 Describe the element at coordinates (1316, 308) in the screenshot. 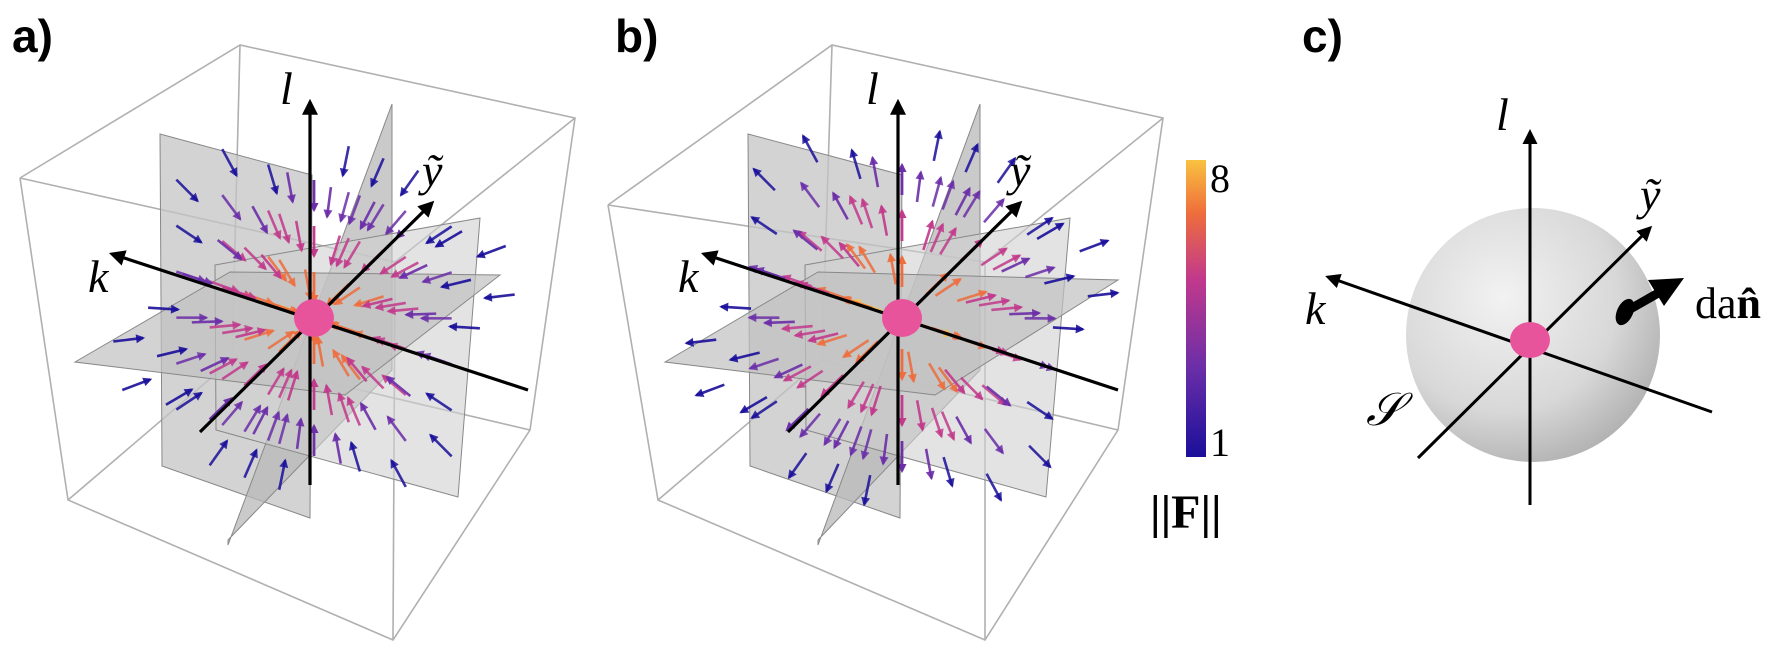

I see `panel-c-axis-k-label: k` at that location.